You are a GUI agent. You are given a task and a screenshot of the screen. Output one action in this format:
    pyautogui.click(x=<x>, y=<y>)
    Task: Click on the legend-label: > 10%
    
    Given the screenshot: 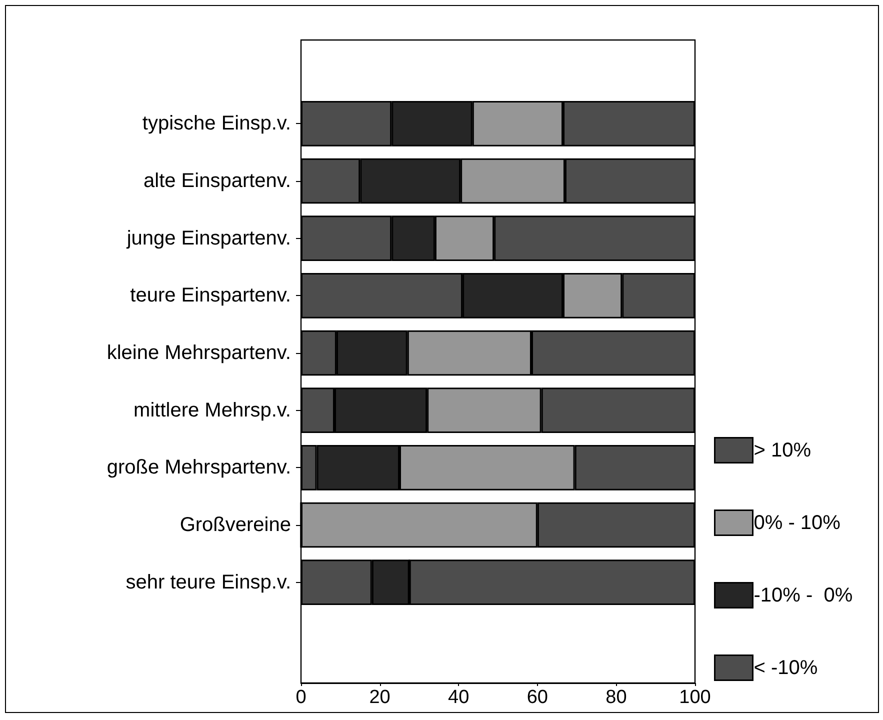 What is the action you would take?
    pyautogui.click(x=783, y=450)
    